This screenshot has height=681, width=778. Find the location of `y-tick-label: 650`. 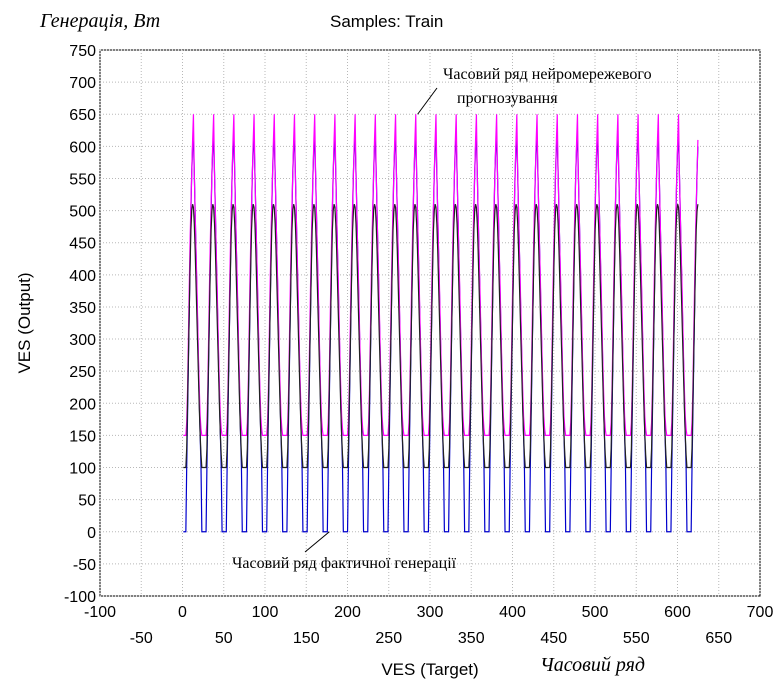

y-tick-label: 650 is located at coordinates (82, 115).